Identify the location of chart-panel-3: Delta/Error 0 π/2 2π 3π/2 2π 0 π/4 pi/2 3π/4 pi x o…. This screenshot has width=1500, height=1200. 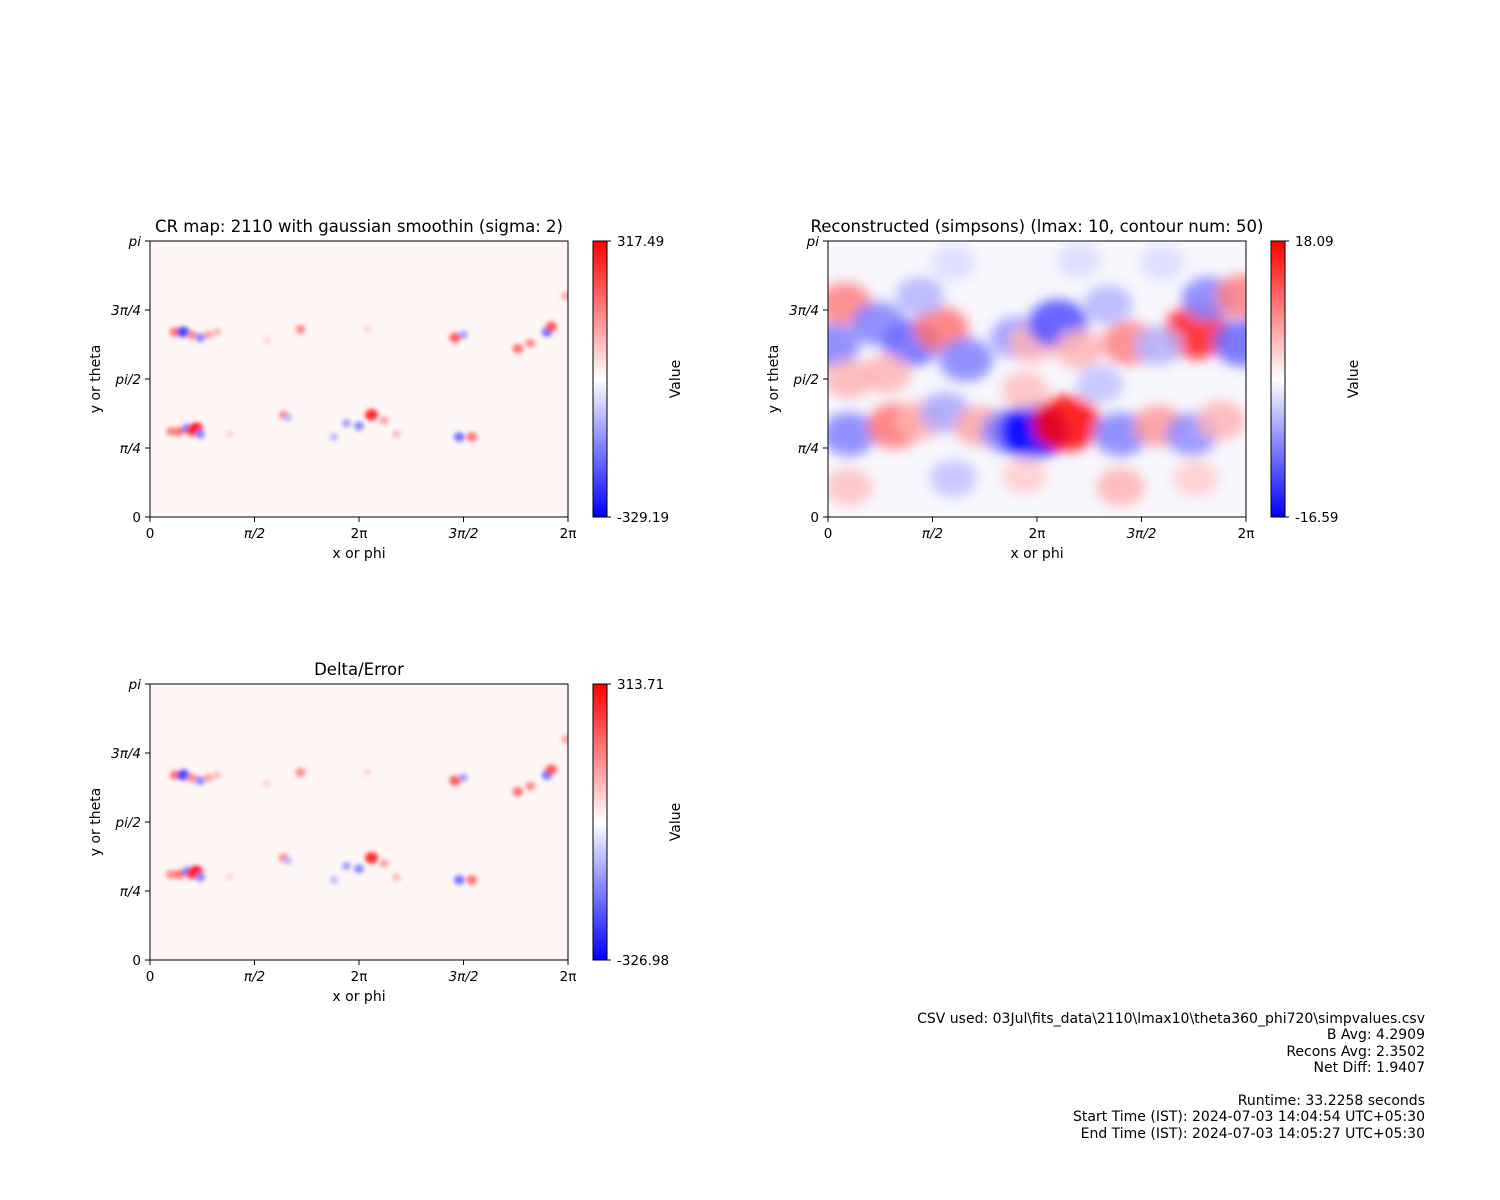
(386, 832).